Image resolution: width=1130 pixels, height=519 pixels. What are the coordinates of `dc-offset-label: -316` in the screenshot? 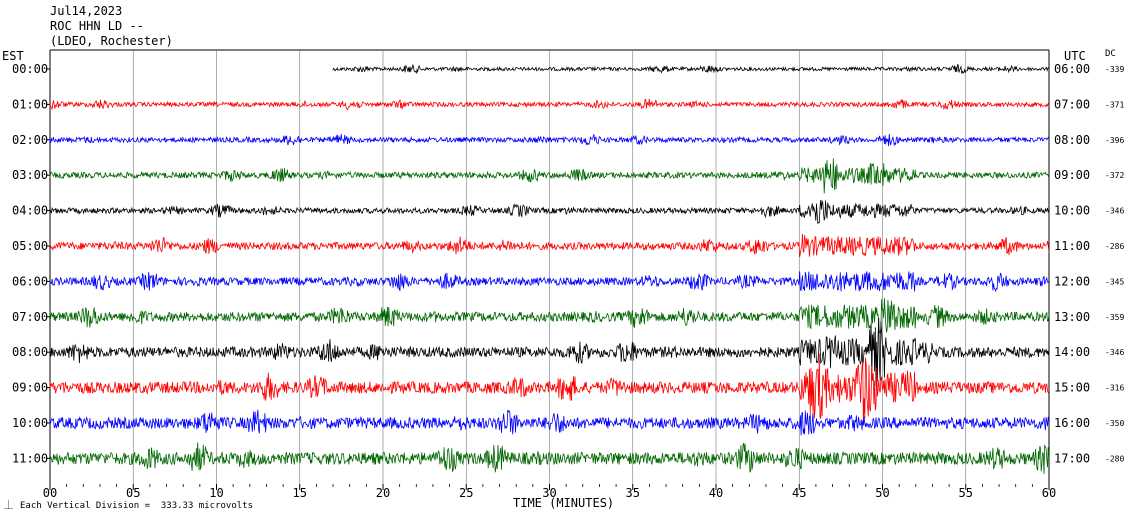 It's located at (1114, 388).